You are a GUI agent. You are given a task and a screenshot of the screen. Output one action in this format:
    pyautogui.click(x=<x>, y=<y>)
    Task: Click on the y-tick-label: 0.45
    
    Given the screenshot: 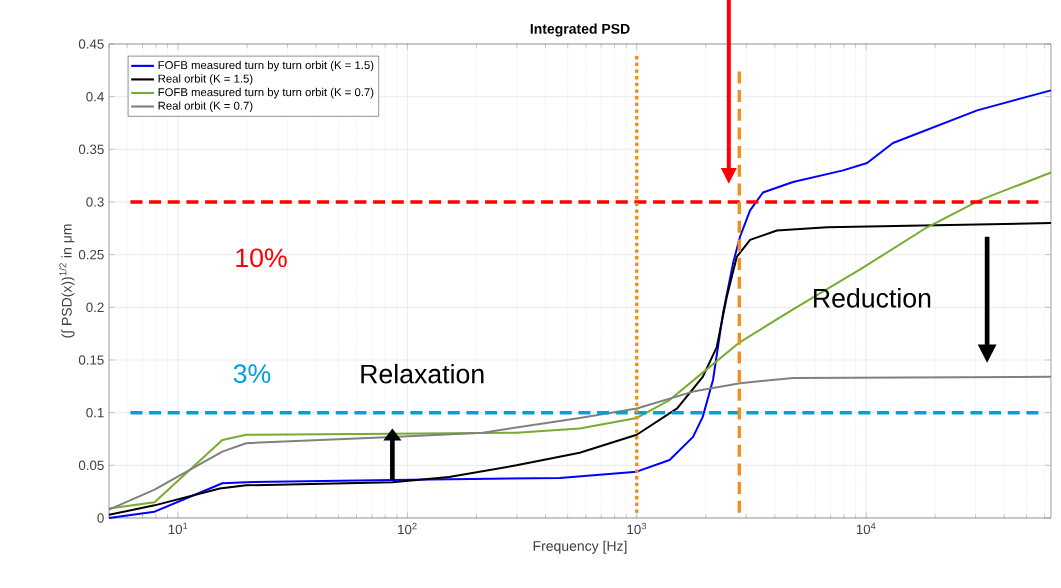 What is the action you would take?
    pyautogui.click(x=91, y=44)
    